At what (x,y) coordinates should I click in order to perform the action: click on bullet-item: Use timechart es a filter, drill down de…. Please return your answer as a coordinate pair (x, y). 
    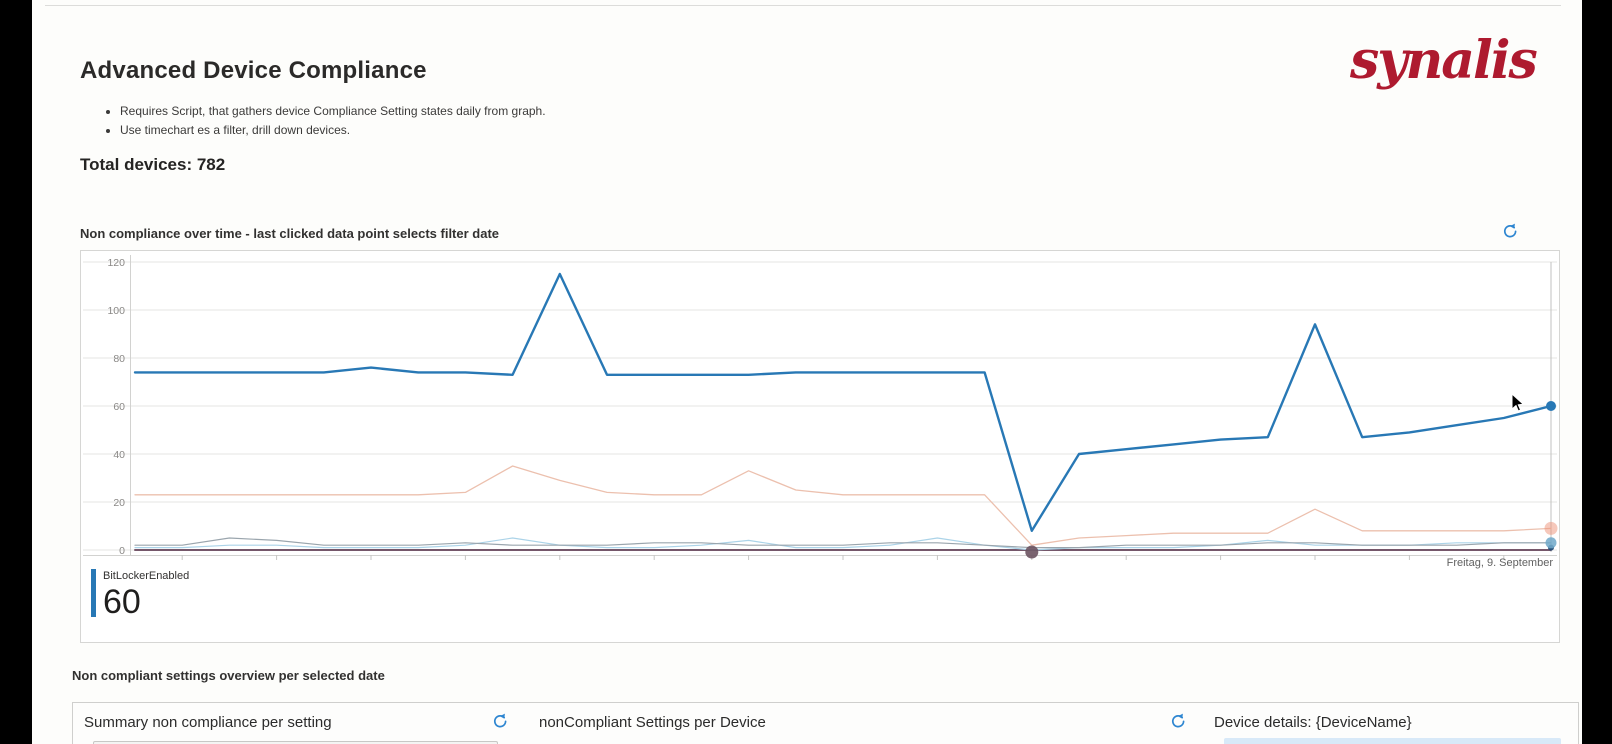
    Looking at the image, I should click on (333, 130).